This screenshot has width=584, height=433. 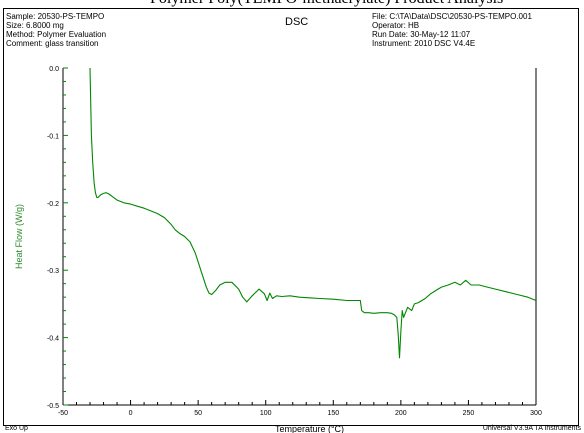 I want to click on x-tick-label: 0, so click(x=131, y=413).